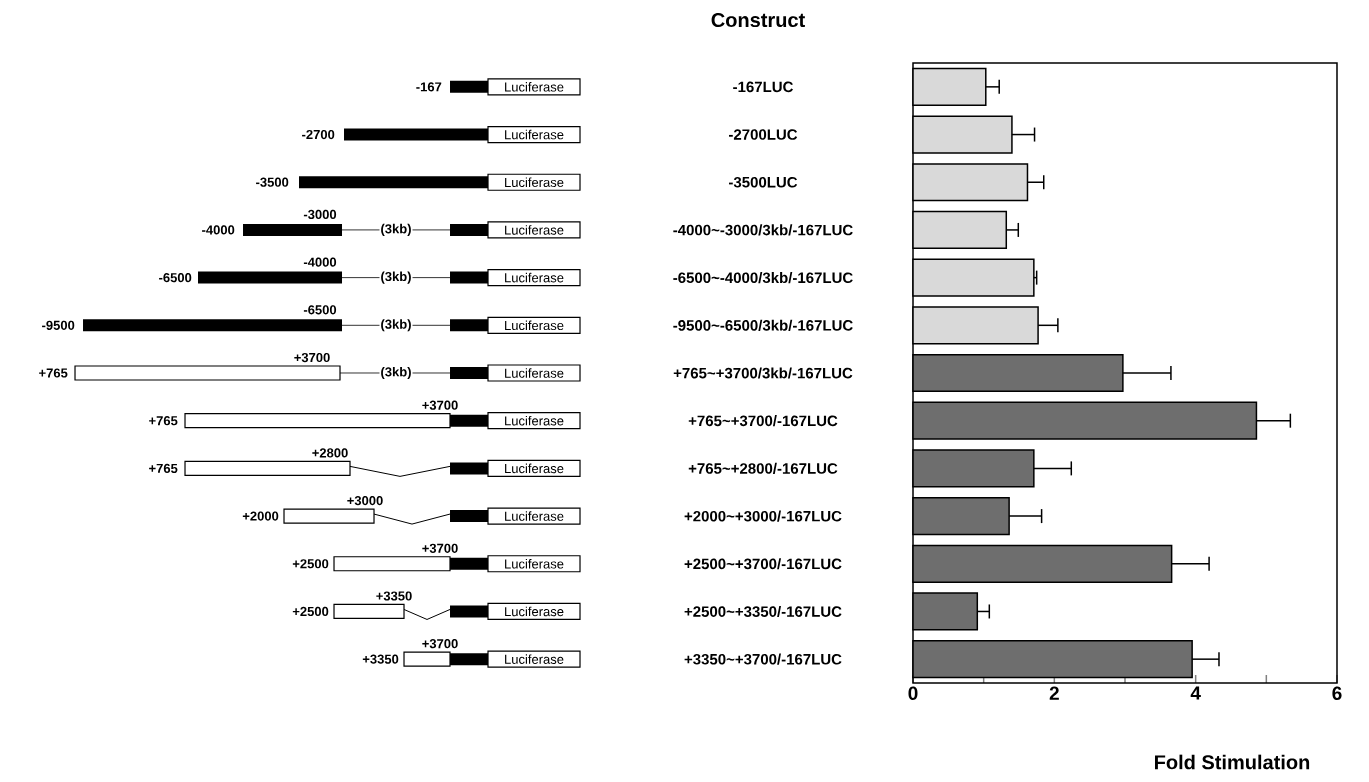  What do you see at coordinates (763, 468) in the screenshot?
I see `y-tick-label: +765~+2800/-167LUC` at bounding box center [763, 468].